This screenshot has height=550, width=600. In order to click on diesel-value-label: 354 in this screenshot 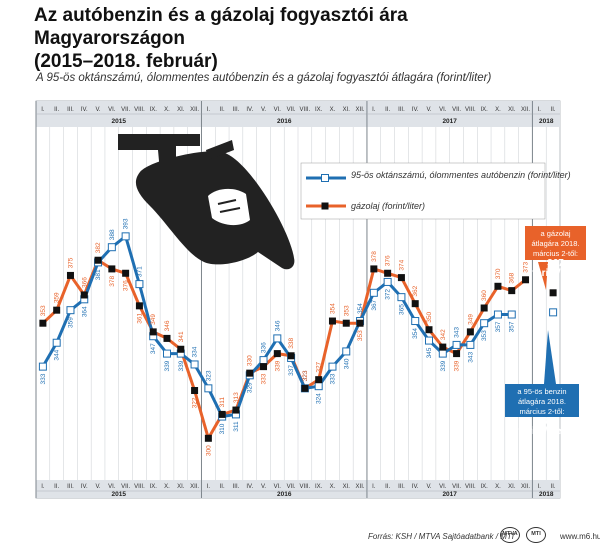, I will do `click(332, 308)`.